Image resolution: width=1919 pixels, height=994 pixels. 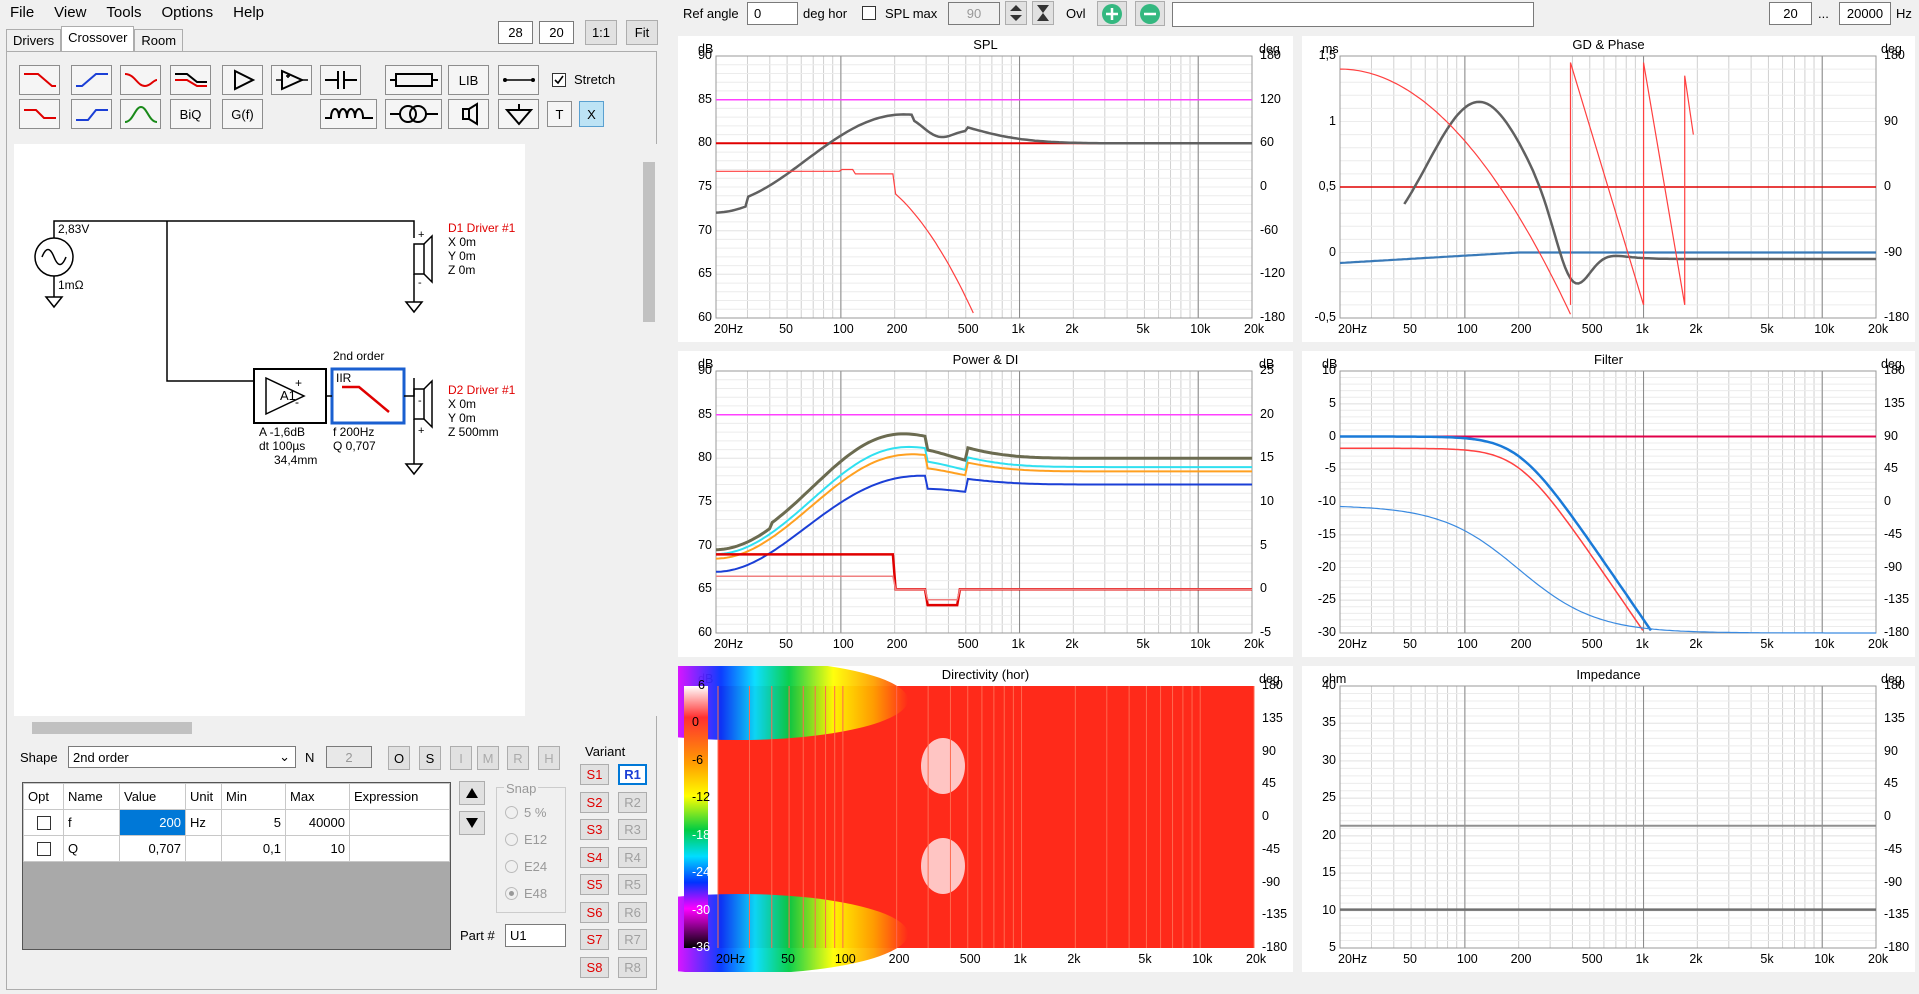 What do you see at coordinates (317, 848) in the screenshot?
I see `max-cell: 10` at bounding box center [317, 848].